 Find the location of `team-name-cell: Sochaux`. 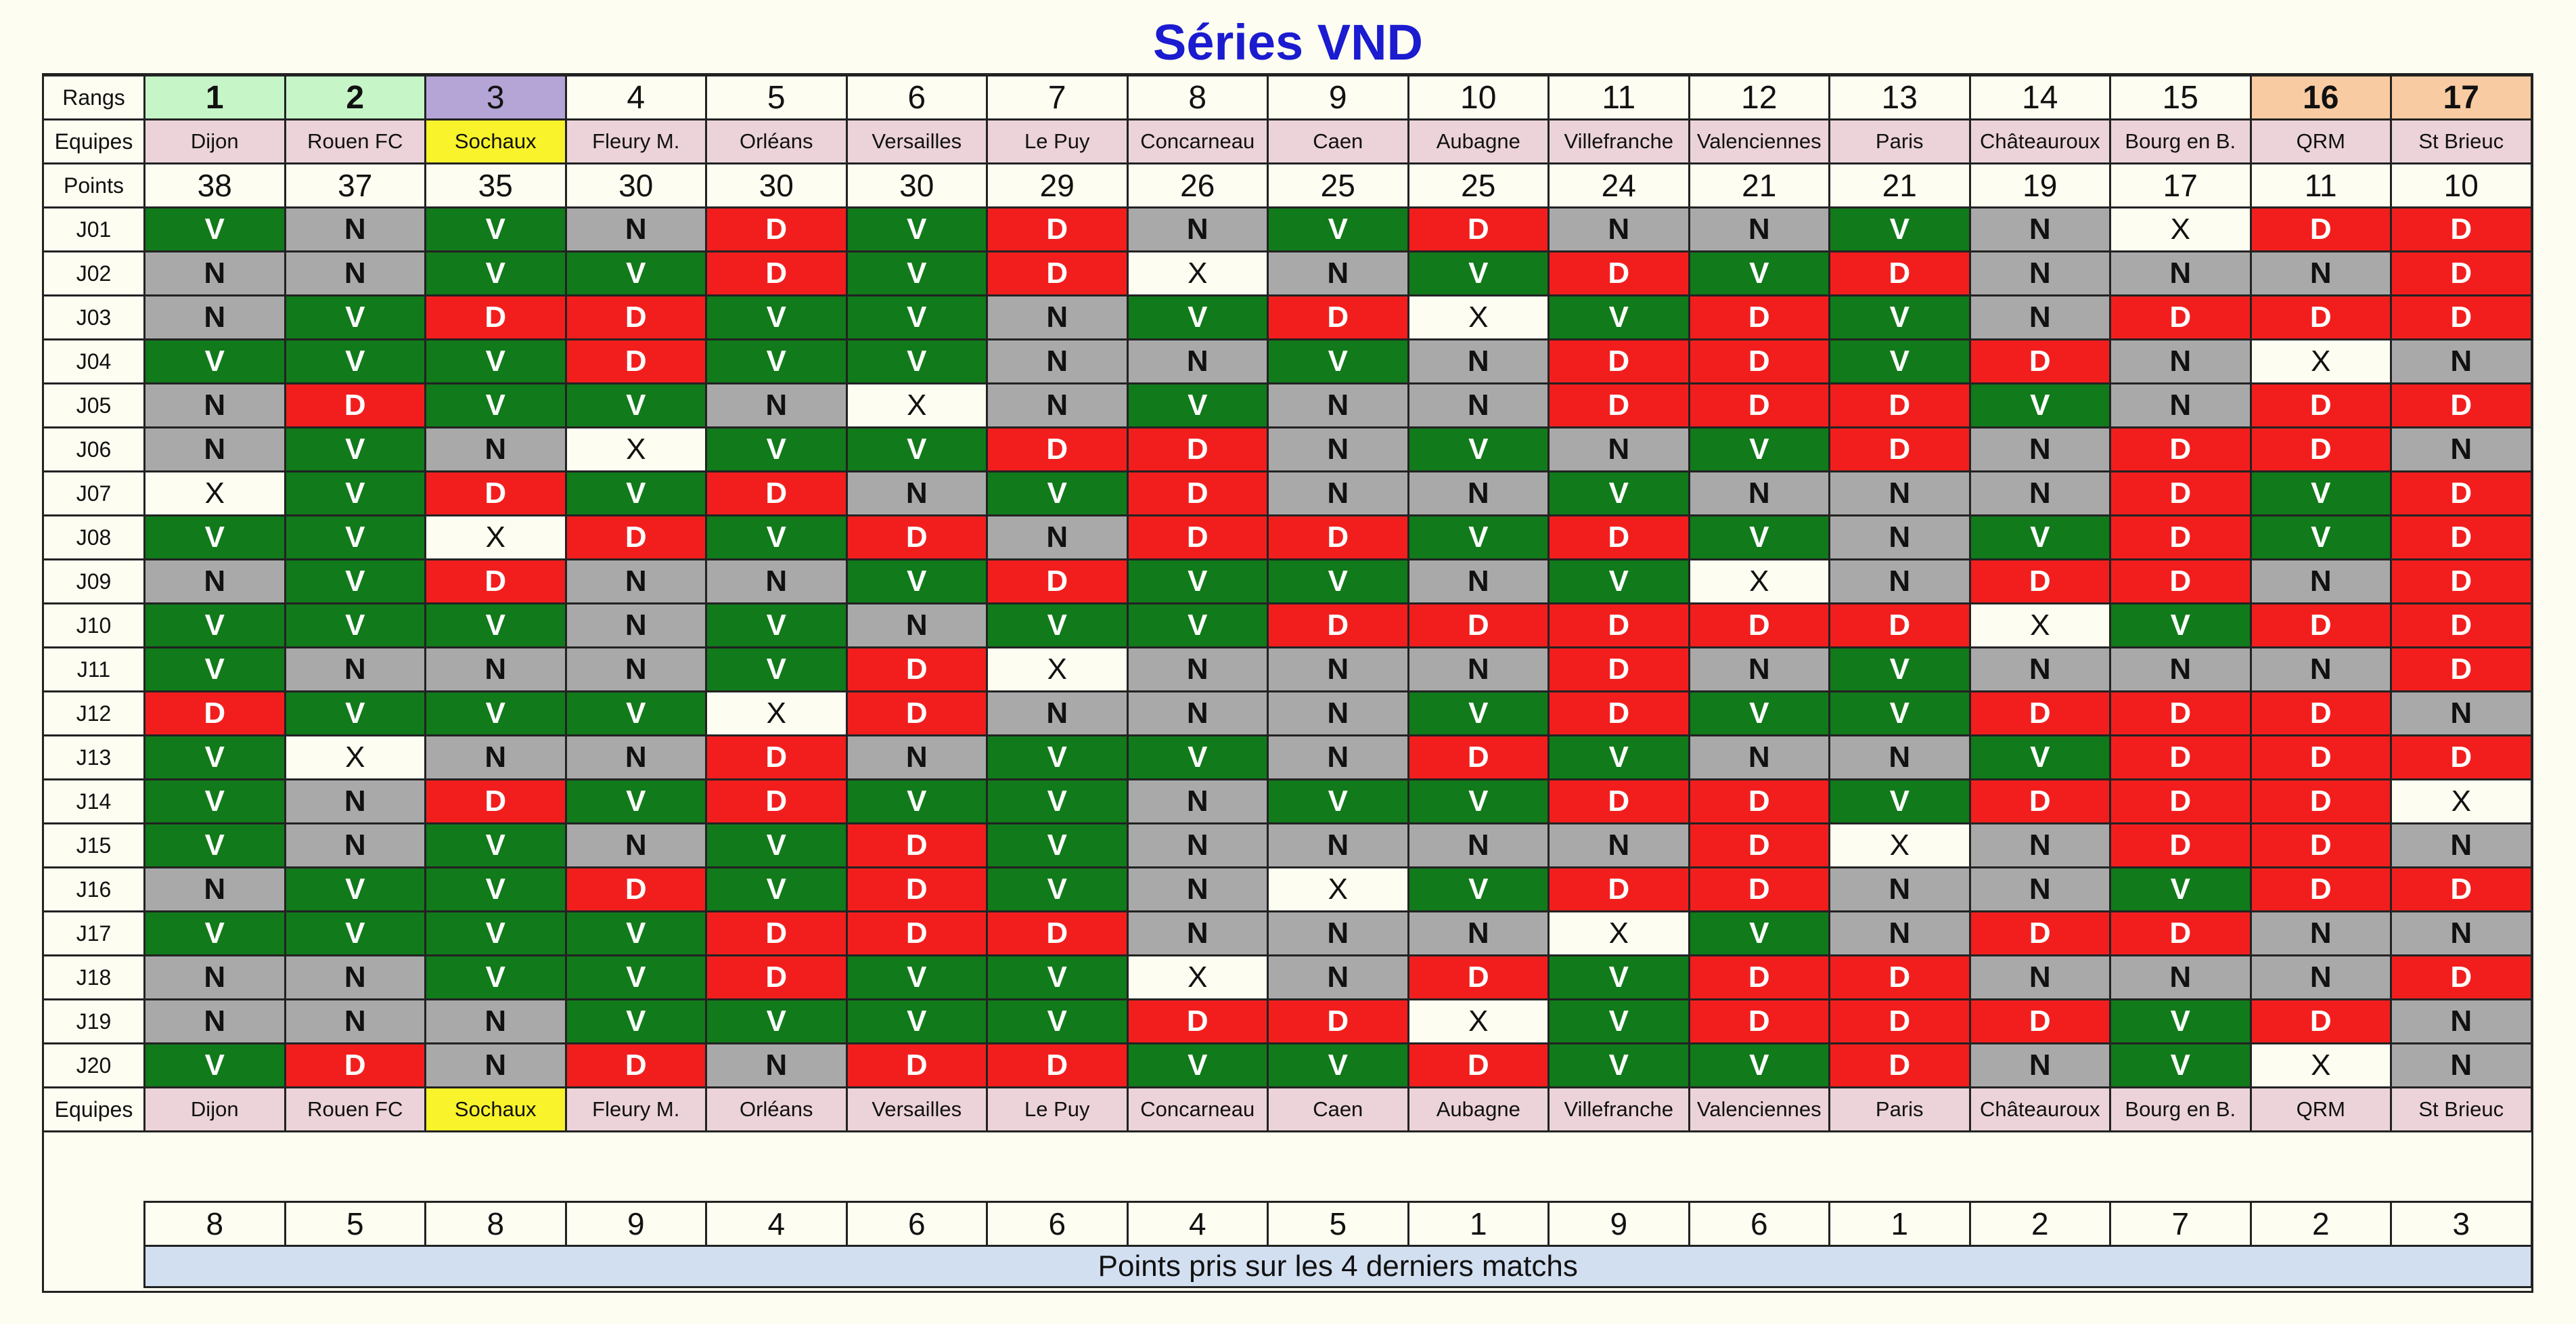

team-name-cell: Sochaux is located at coordinates (495, 141).